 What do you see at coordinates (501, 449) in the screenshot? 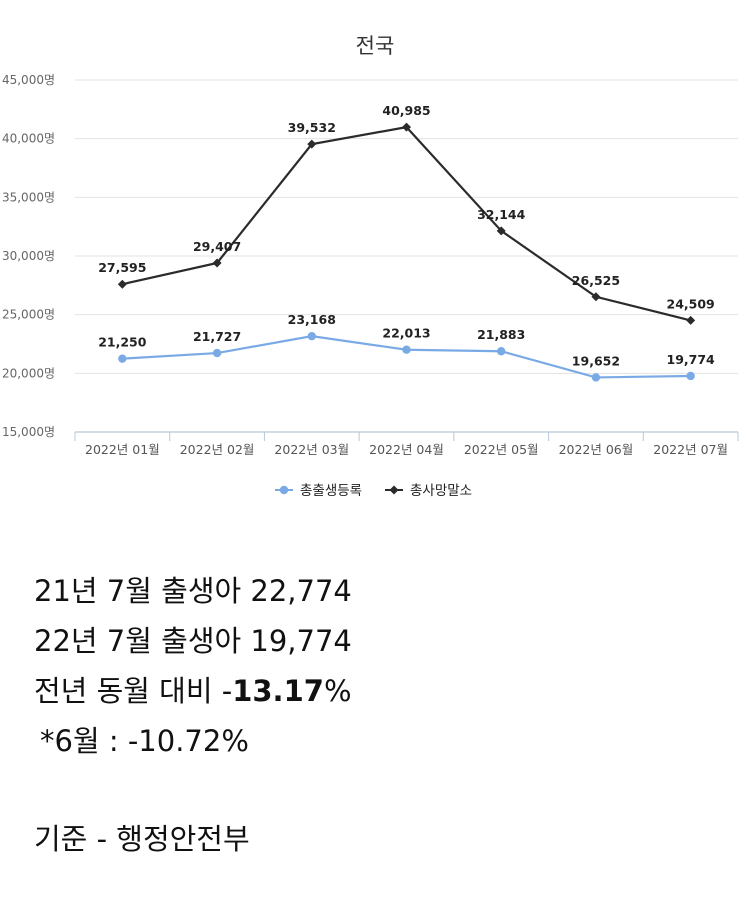
I see `x-tick-label: 2022년 05월` at bounding box center [501, 449].